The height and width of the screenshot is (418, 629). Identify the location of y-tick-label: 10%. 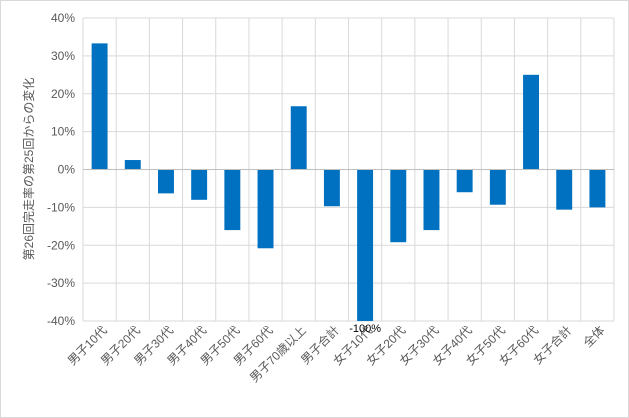
(63, 132).